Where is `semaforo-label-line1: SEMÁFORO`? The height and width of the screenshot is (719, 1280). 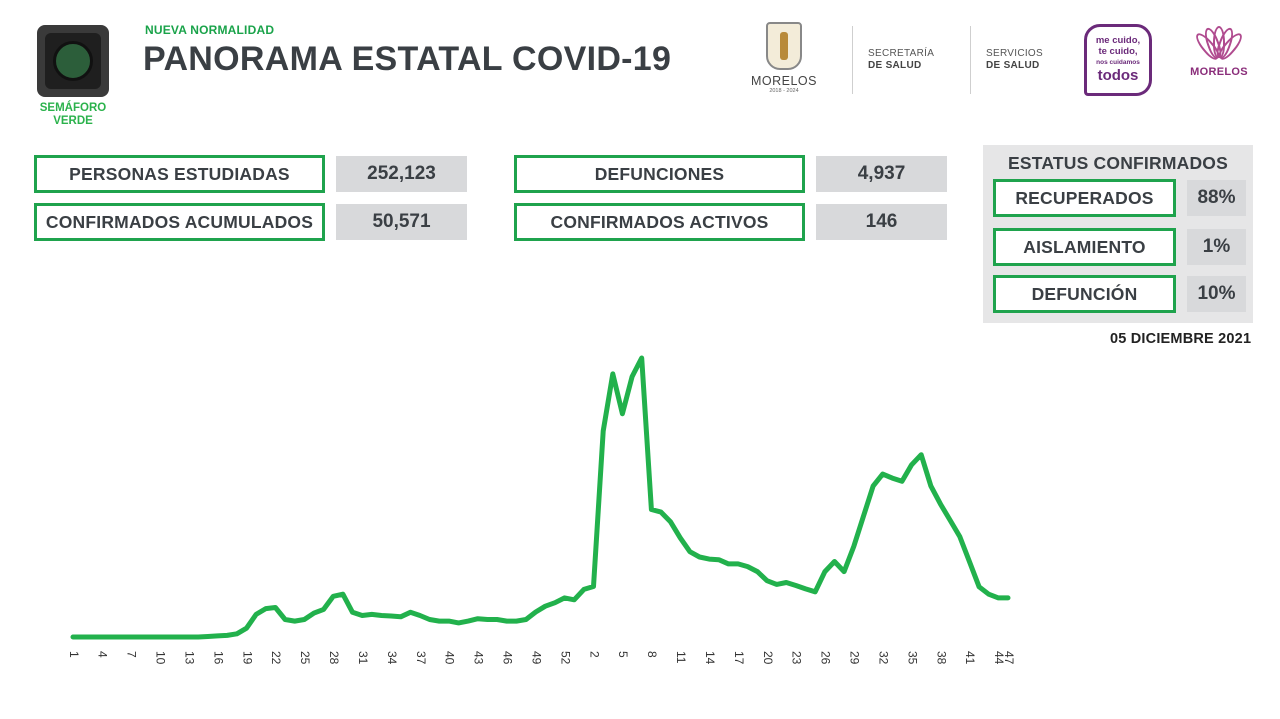 semaforo-label-line1: SEMÁFORO is located at coordinates (73, 108).